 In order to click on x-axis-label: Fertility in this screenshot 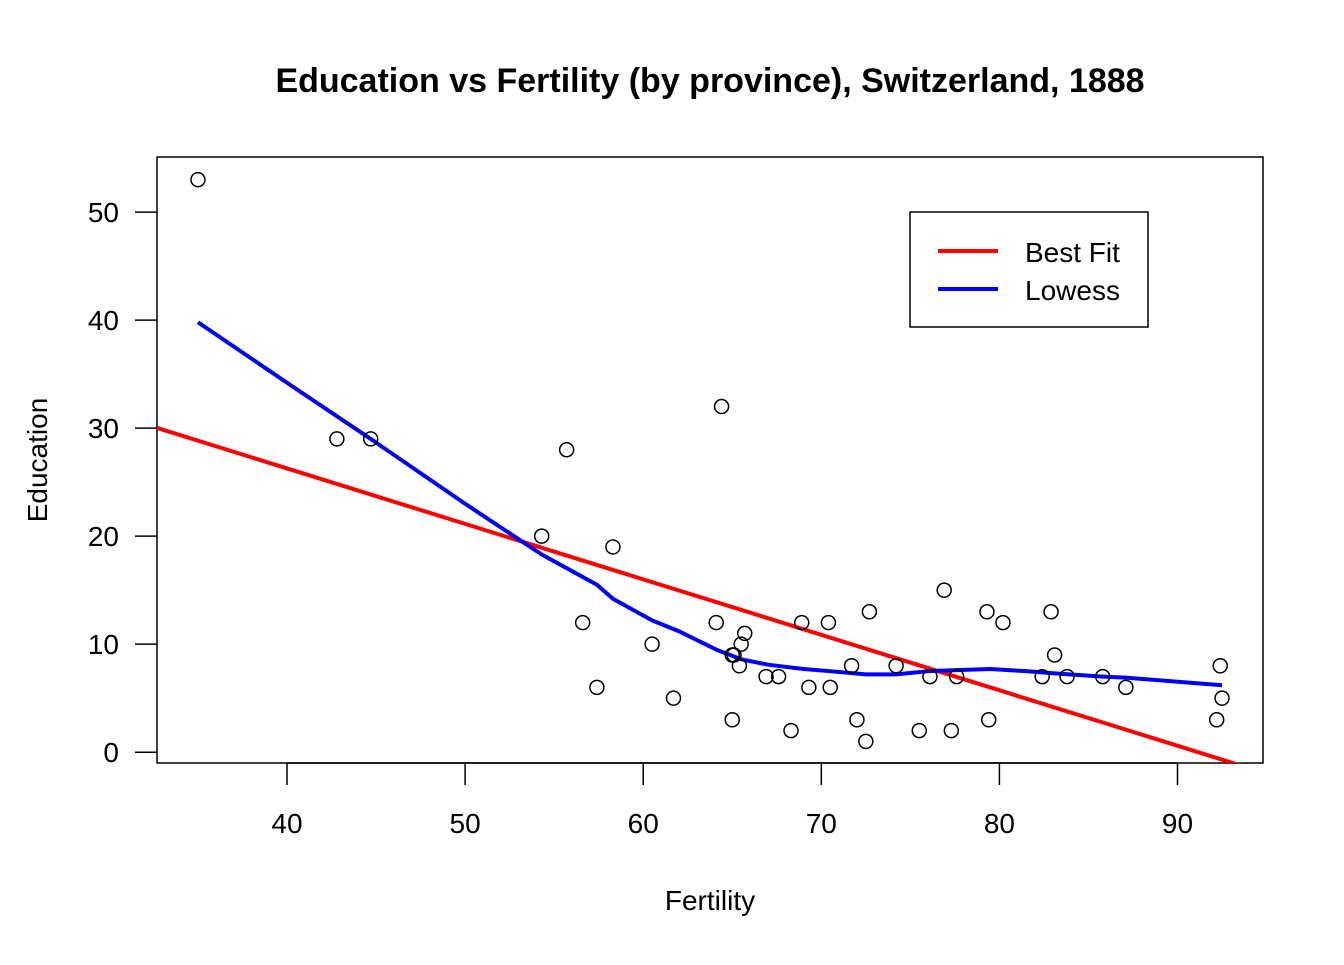, I will do `click(710, 900)`.